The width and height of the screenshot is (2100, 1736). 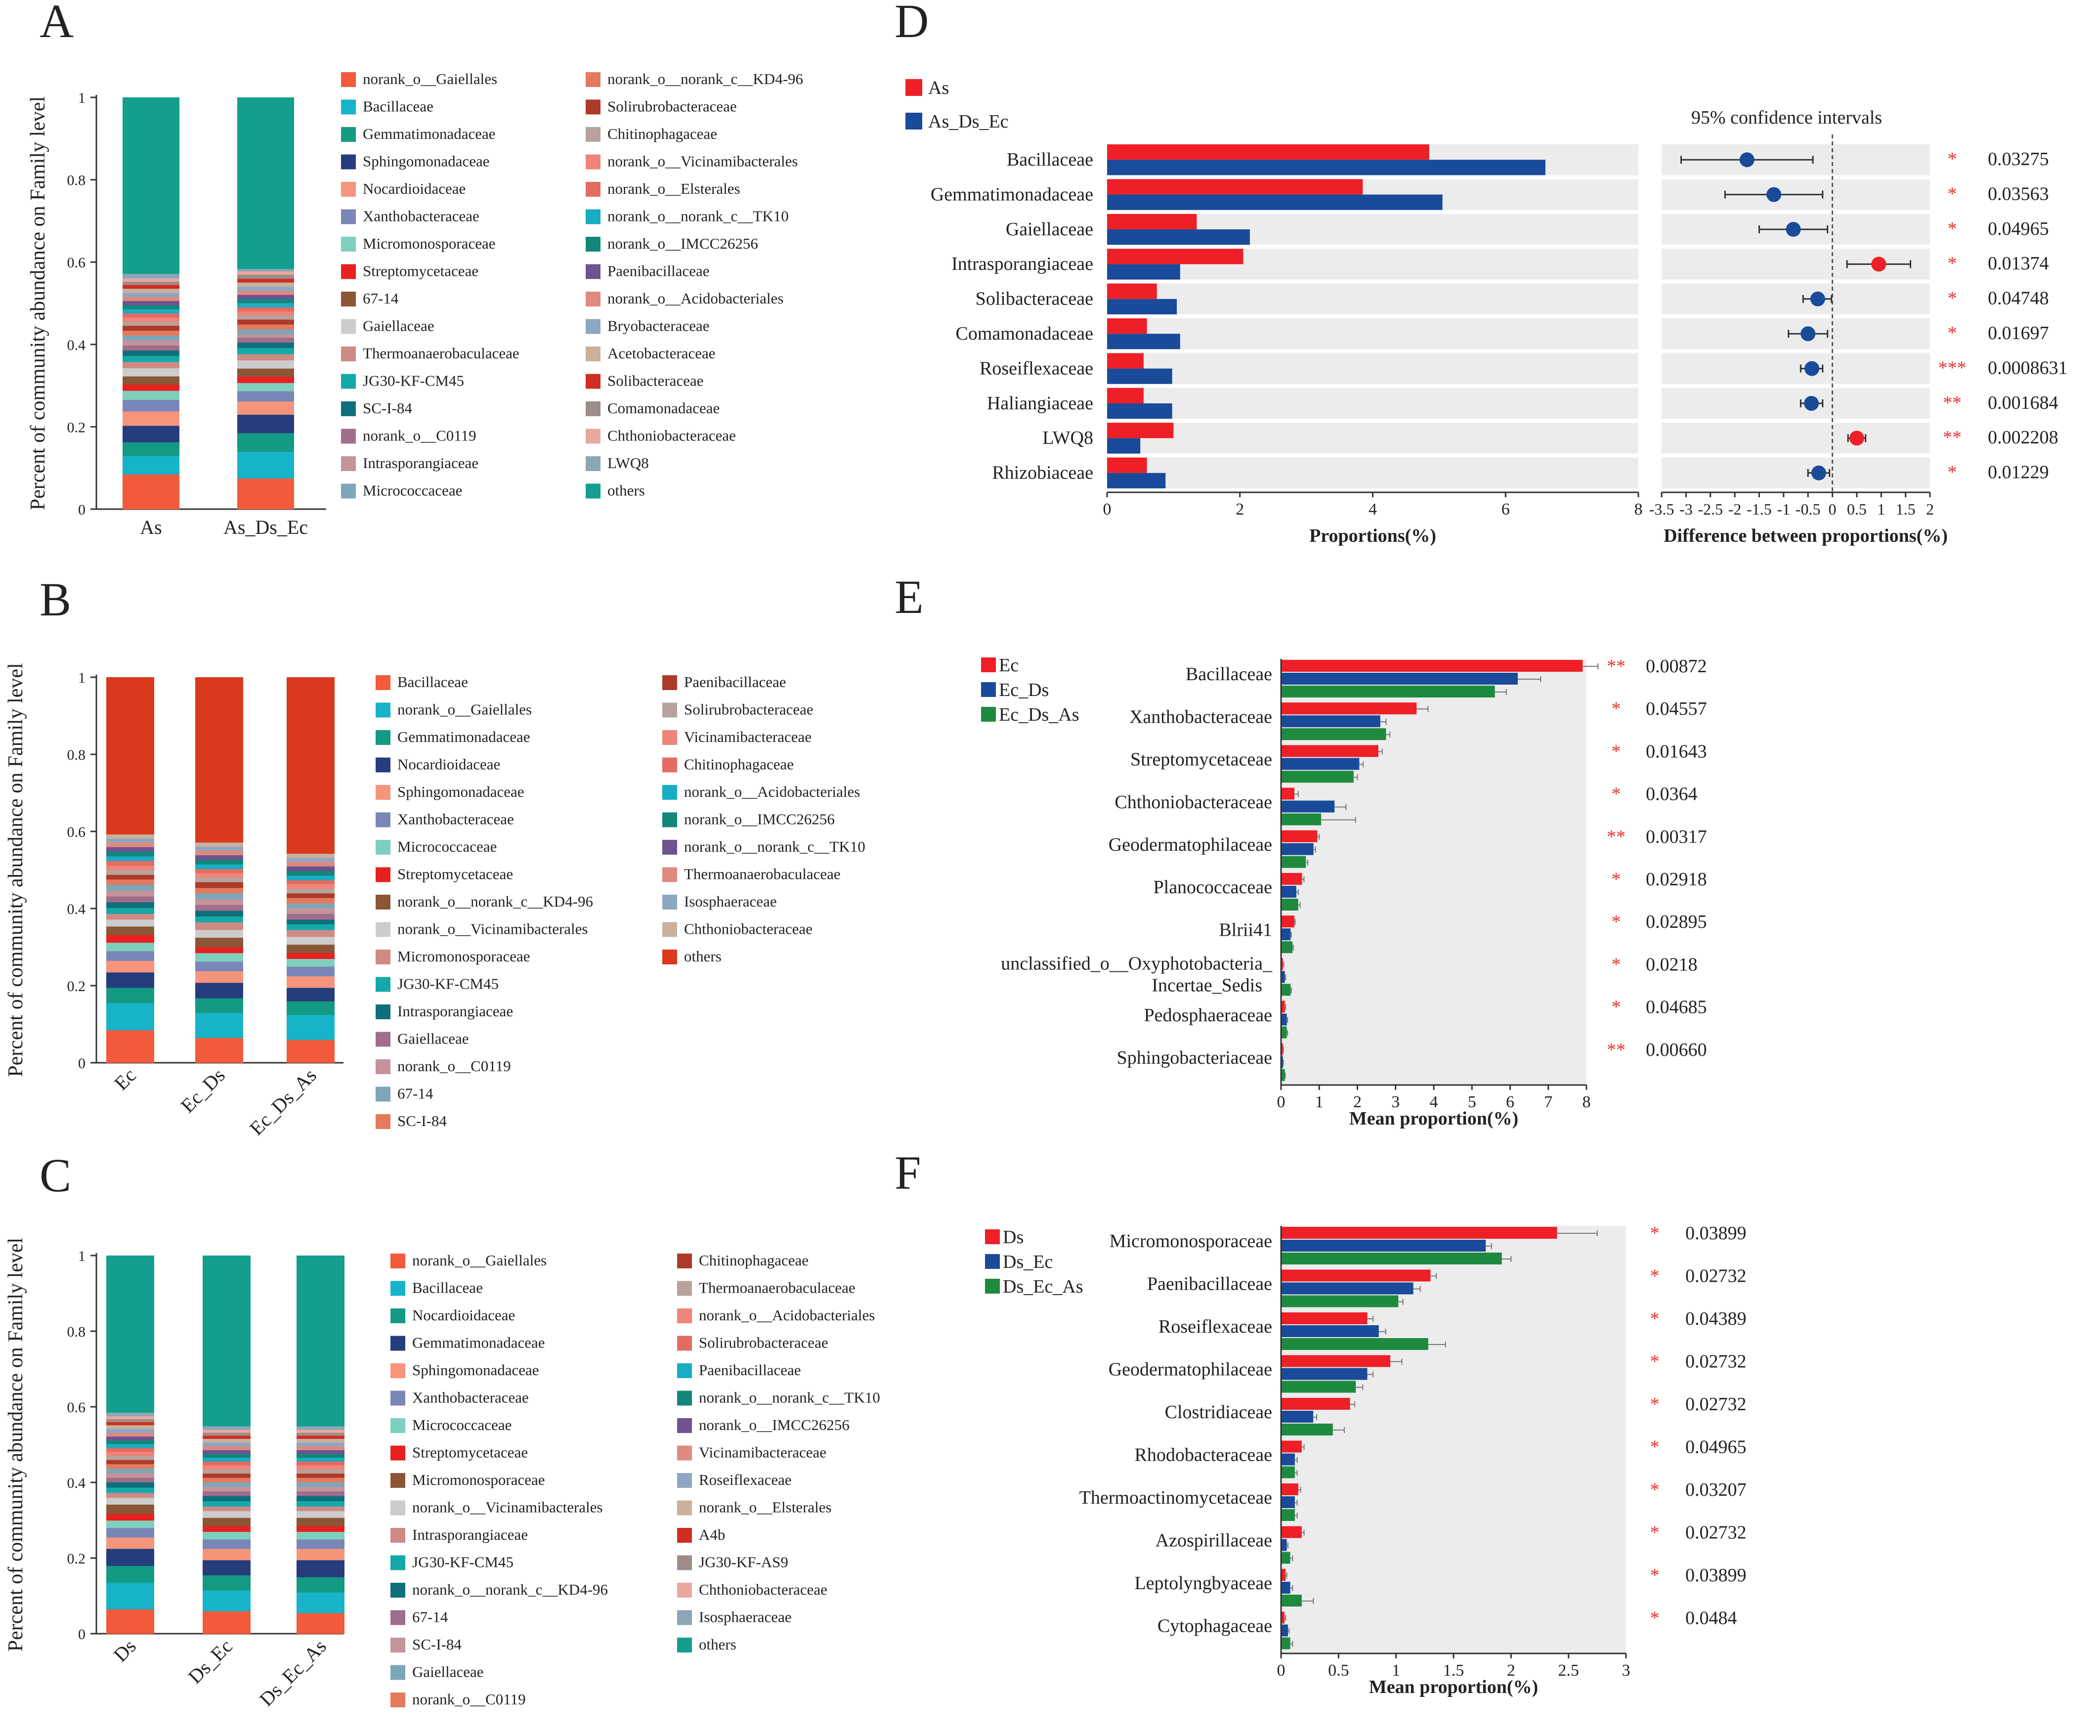 What do you see at coordinates (762, 874) in the screenshot?
I see `legend-label: Thermoanaerobaculaceae` at bounding box center [762, 874].